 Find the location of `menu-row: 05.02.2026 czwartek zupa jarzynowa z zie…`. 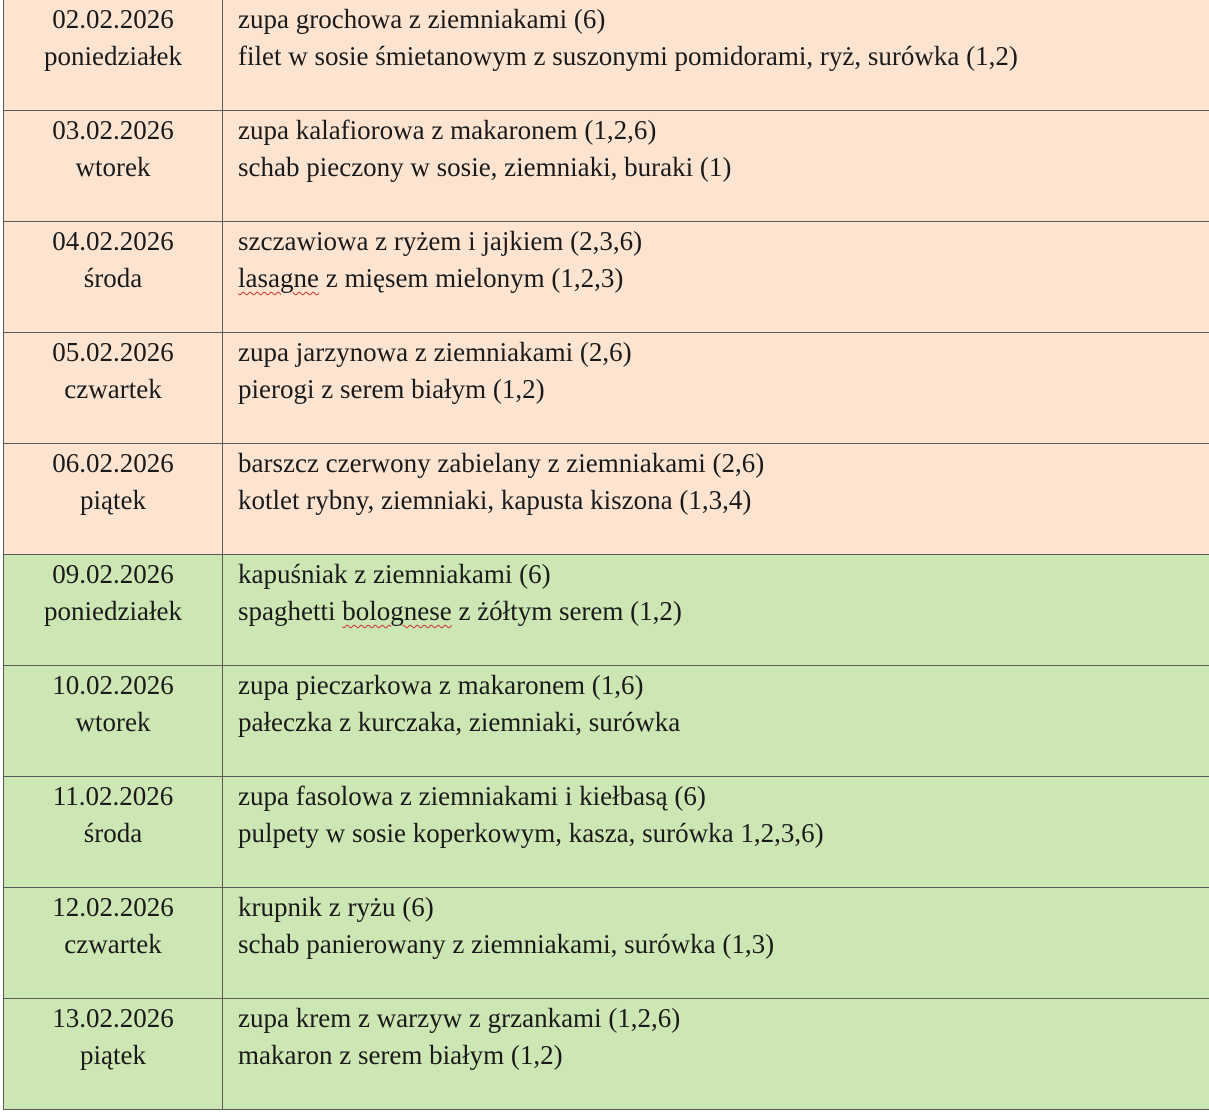

menu-row: 05.02.2026 czwartek zupa jarzynowa z zie… is located at coordinates (606, 388).